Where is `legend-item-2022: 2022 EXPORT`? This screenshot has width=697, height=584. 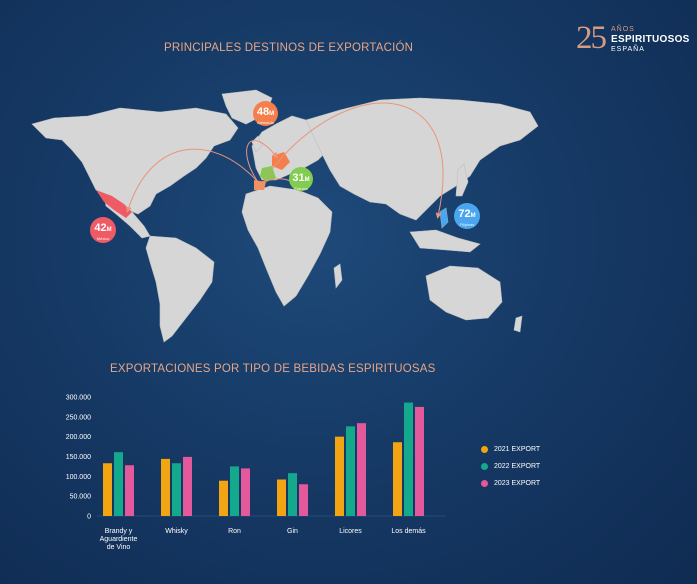 legend-item-2022: 2022 EXPORT is located at coordinates (510, 466).